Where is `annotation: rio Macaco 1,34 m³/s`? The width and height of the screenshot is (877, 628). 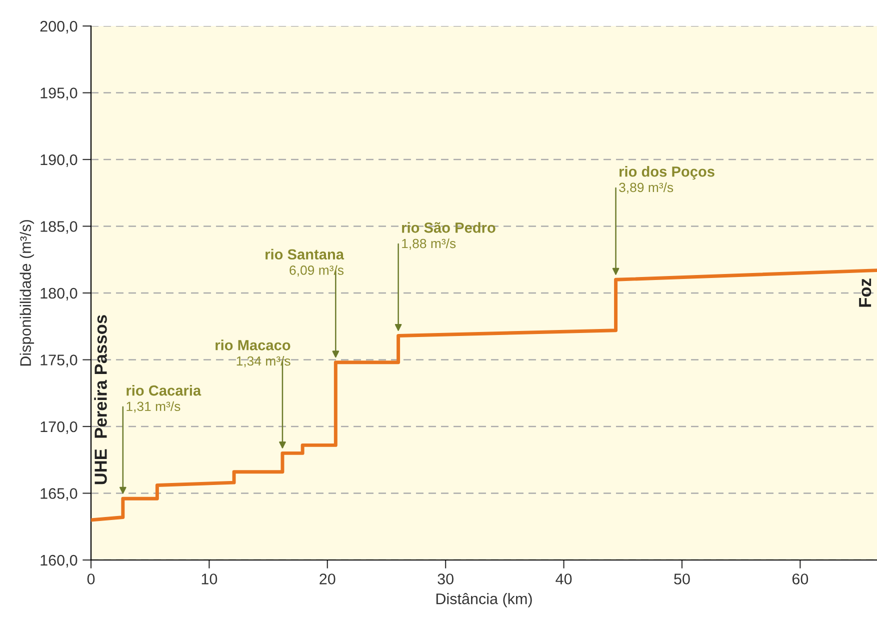 annotation: rio Macaco 1,34 m³/s is located at coordinates (253, 354).